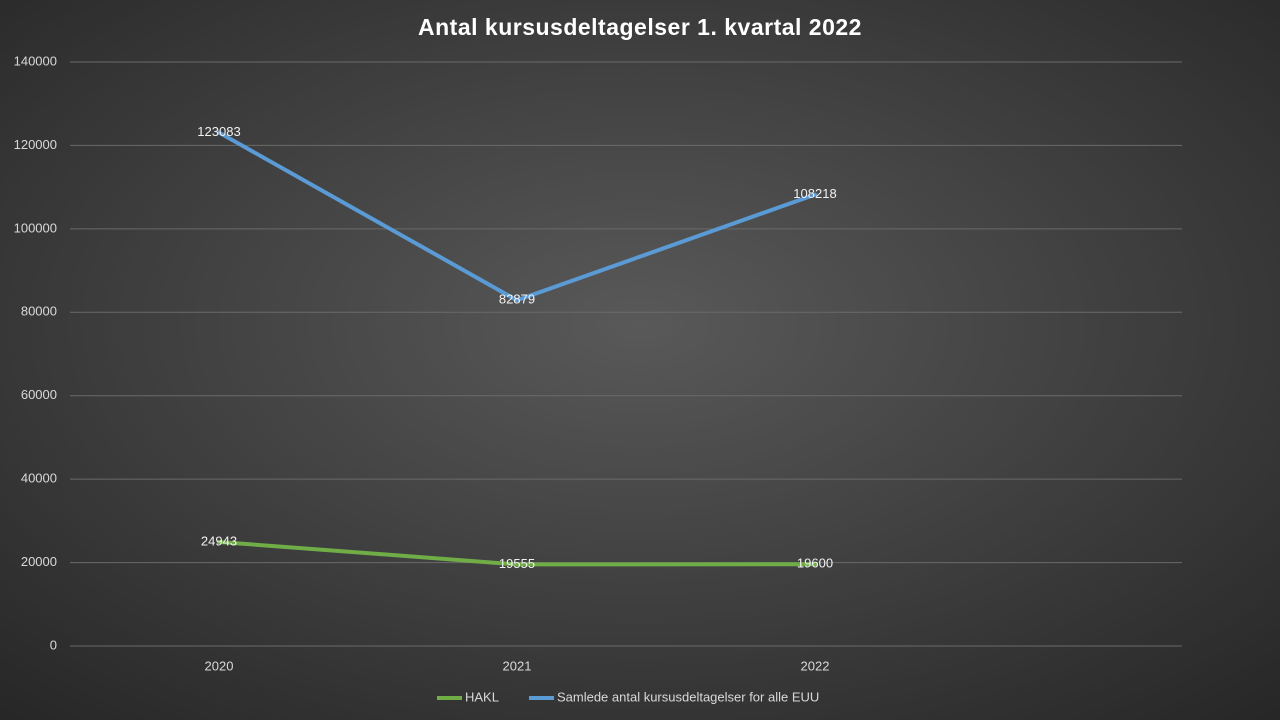 The width and height of the screenshot is (1280, 720). What do you see at coordinates (815, 563) in the screenshot?
I see `data-label: 19600` at bounding box center [815, 563].